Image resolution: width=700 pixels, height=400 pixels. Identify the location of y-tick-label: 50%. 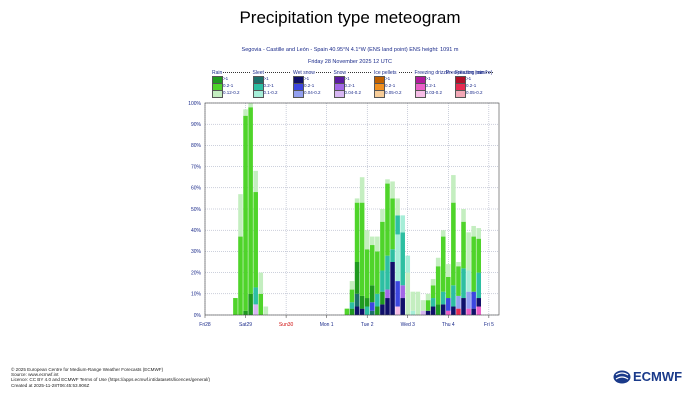
(196, 210).